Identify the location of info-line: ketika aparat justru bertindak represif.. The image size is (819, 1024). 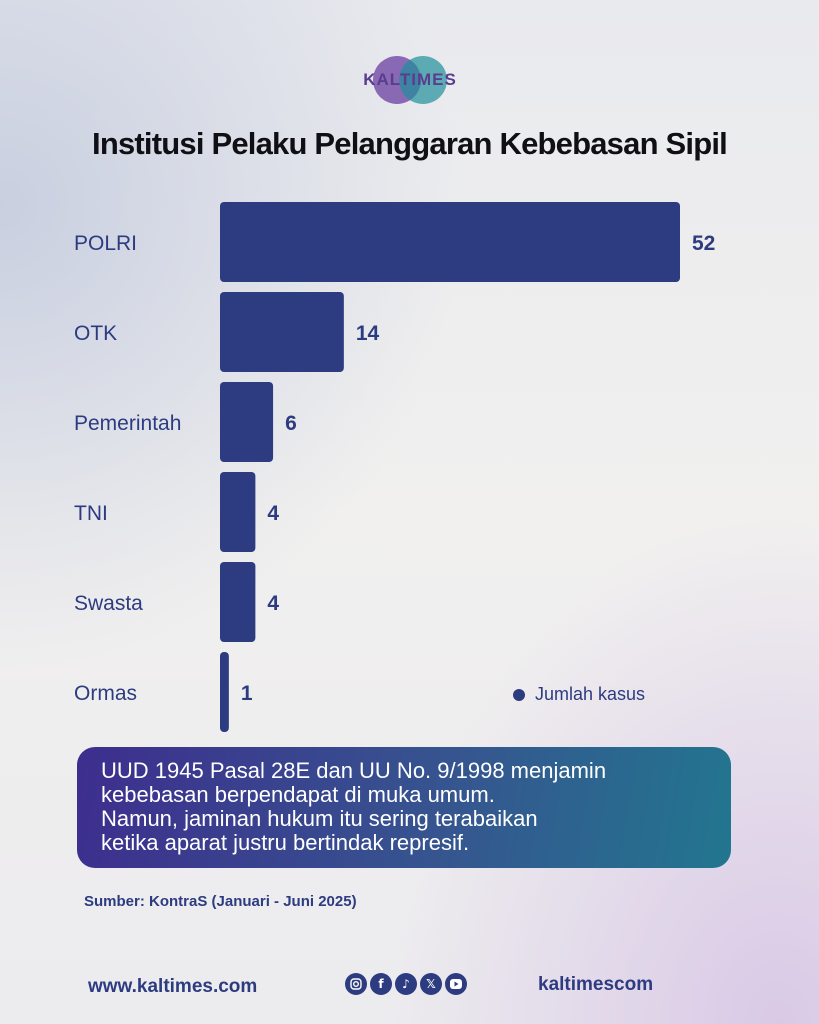
(285, 842).